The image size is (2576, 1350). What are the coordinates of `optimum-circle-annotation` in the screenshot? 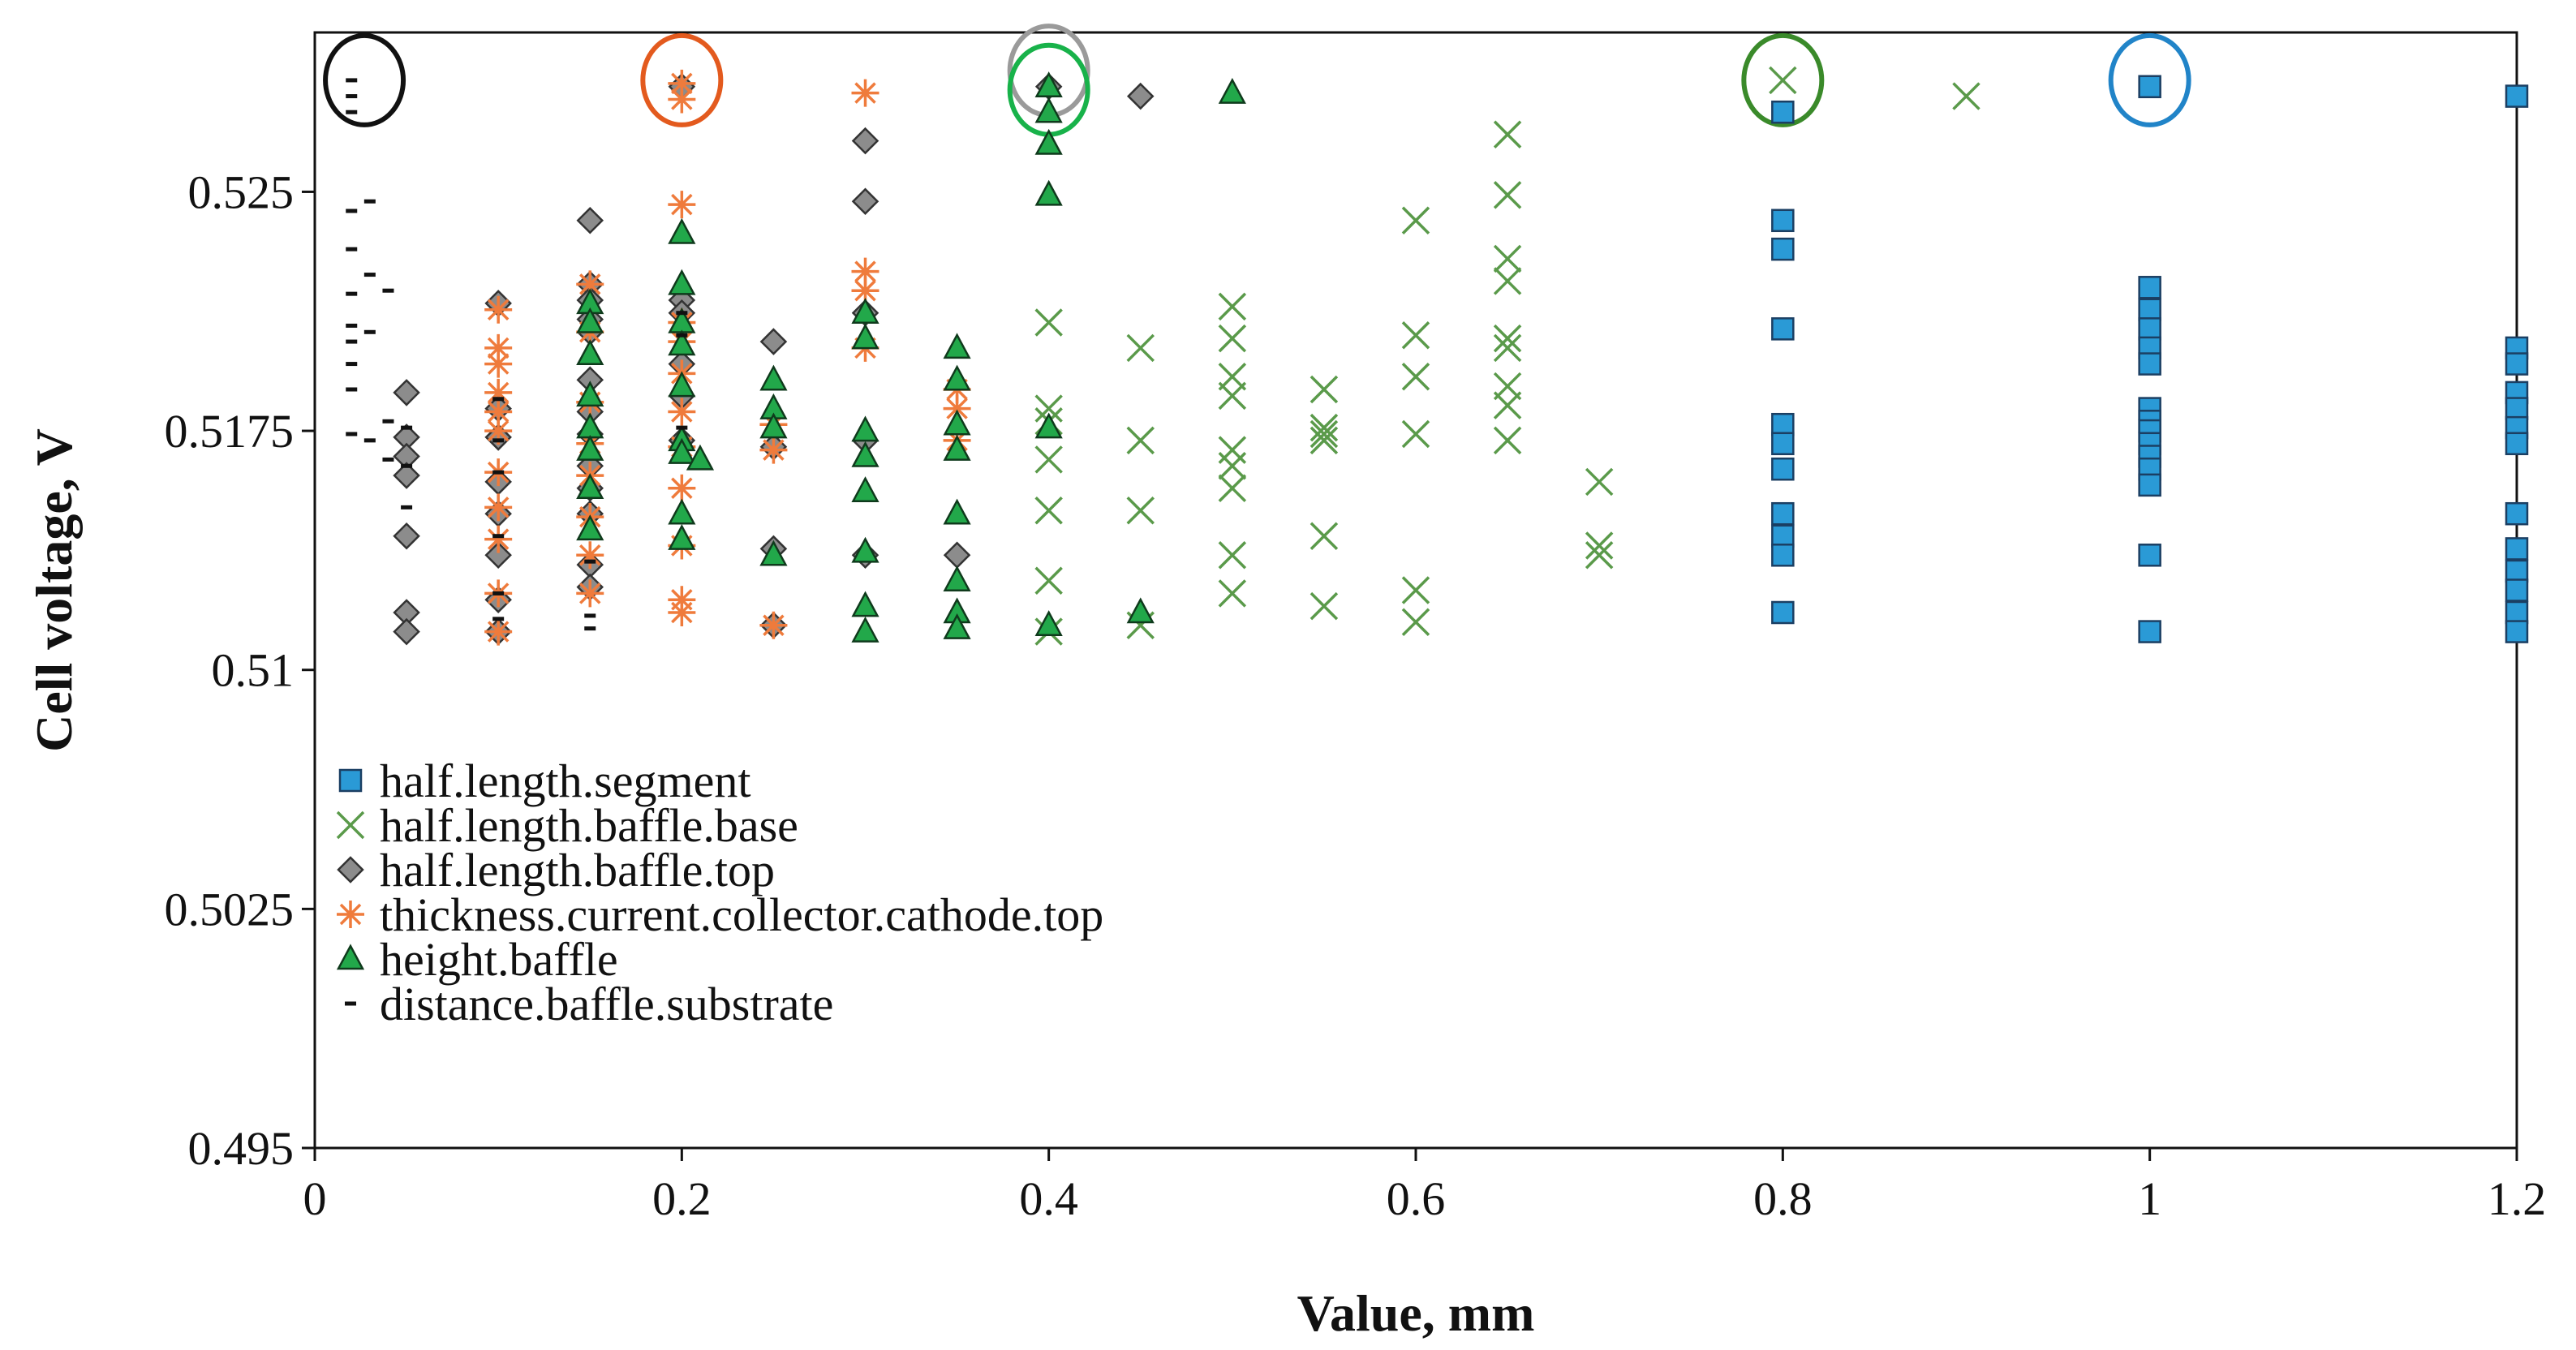 It's located at (364, 79).